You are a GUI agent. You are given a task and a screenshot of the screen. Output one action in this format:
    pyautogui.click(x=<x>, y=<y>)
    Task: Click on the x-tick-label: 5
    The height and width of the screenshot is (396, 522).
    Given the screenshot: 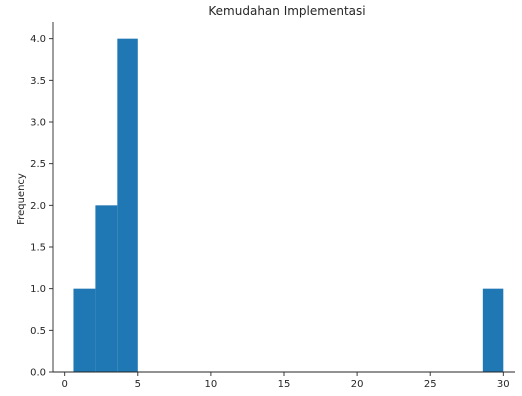 What is the action you would take?
    pyautogui.click(x=138, y=384)
    